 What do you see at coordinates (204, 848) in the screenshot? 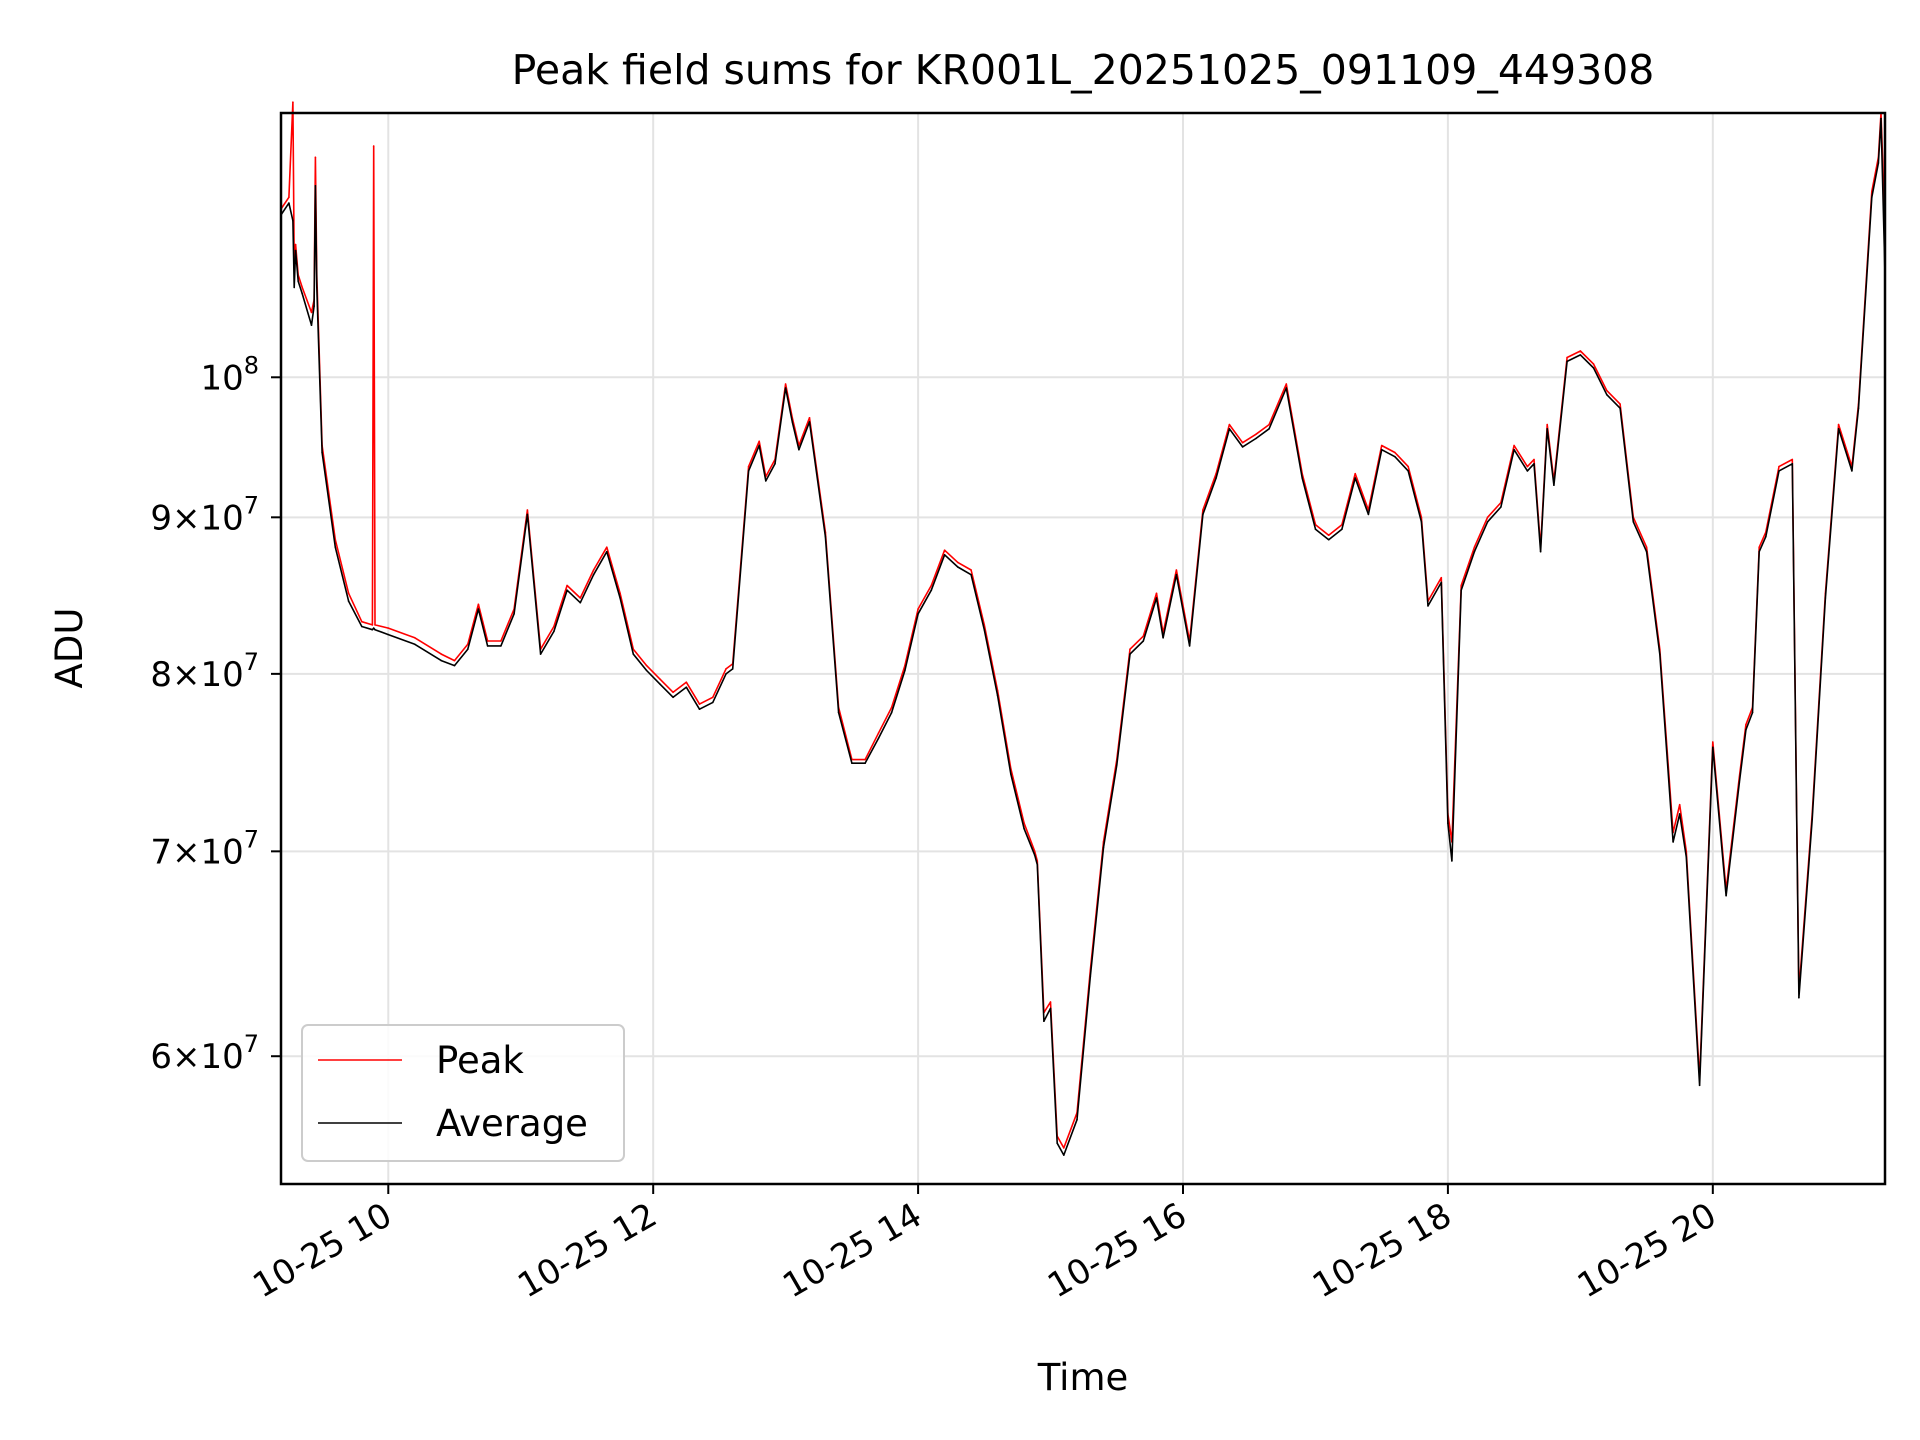
I see `y-tick-label: 7×107` at bounding box center [204, 848].